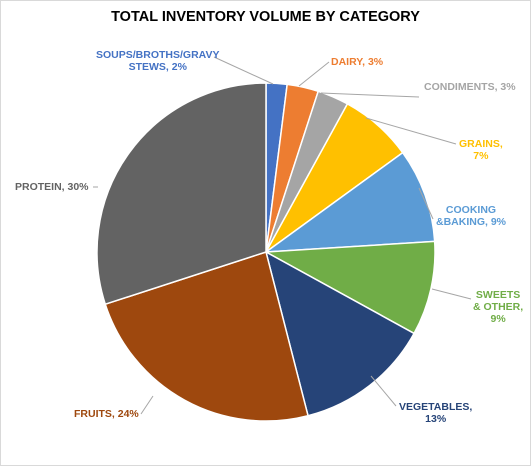 This screenshot has height=466, width=531. Describe the element at coordinates (436, 407) in the screenshot. I see `slice-label-line: VEGETABLES,` at that location.